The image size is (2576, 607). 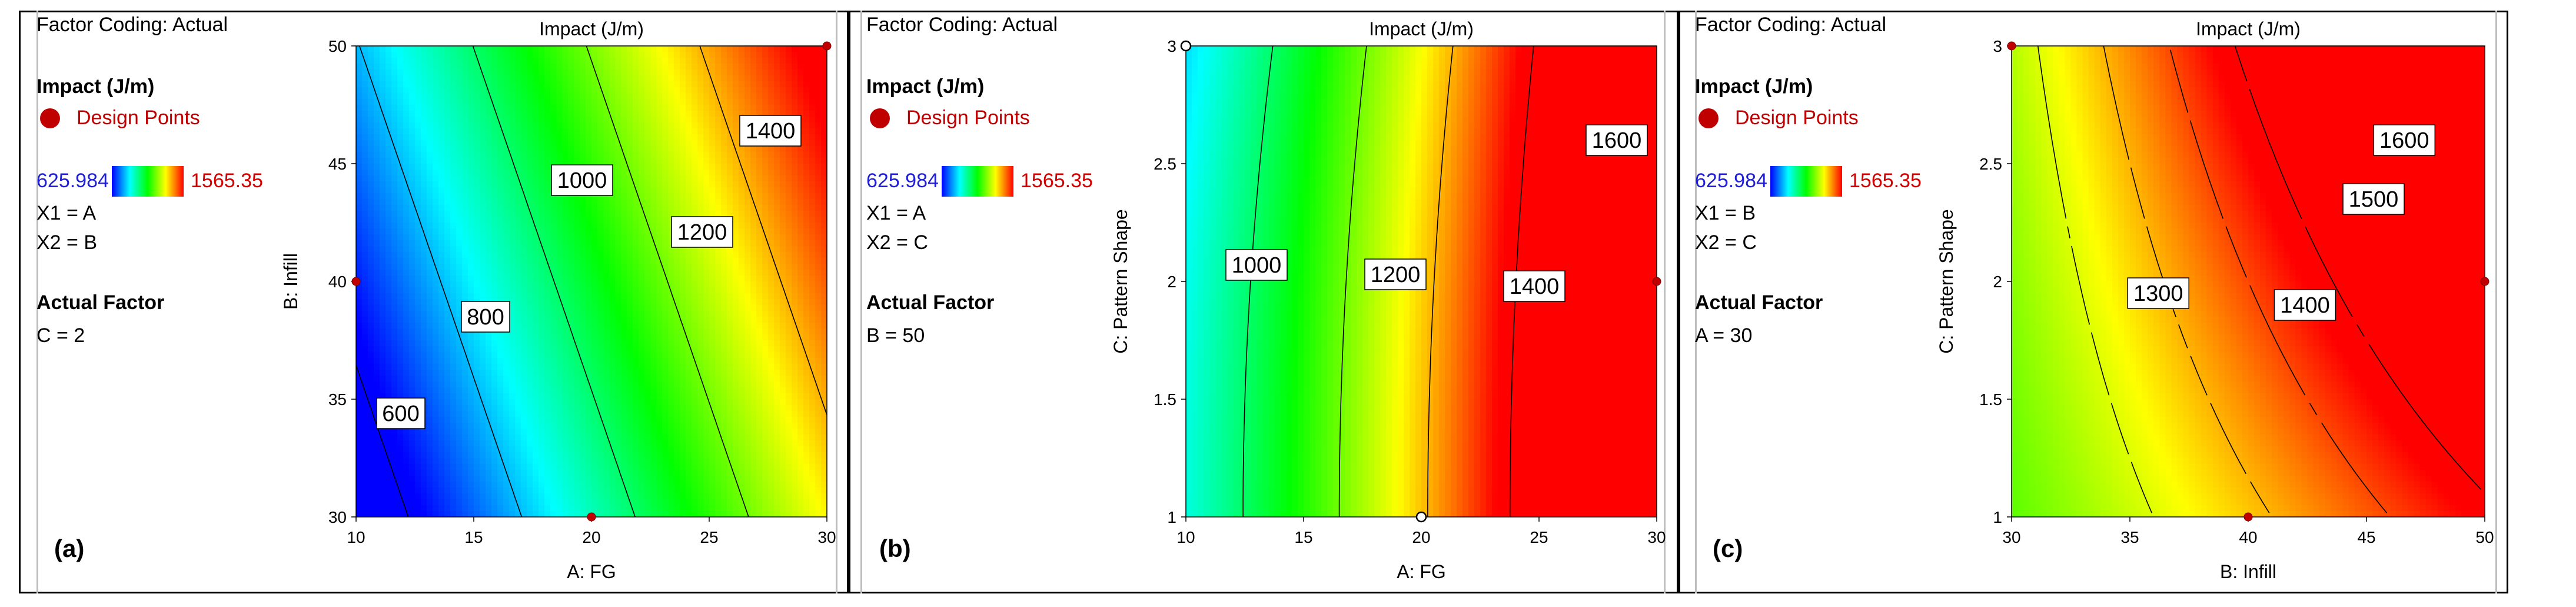 I want to click on x2-label: X2 = B, so click(x=67, y=242).